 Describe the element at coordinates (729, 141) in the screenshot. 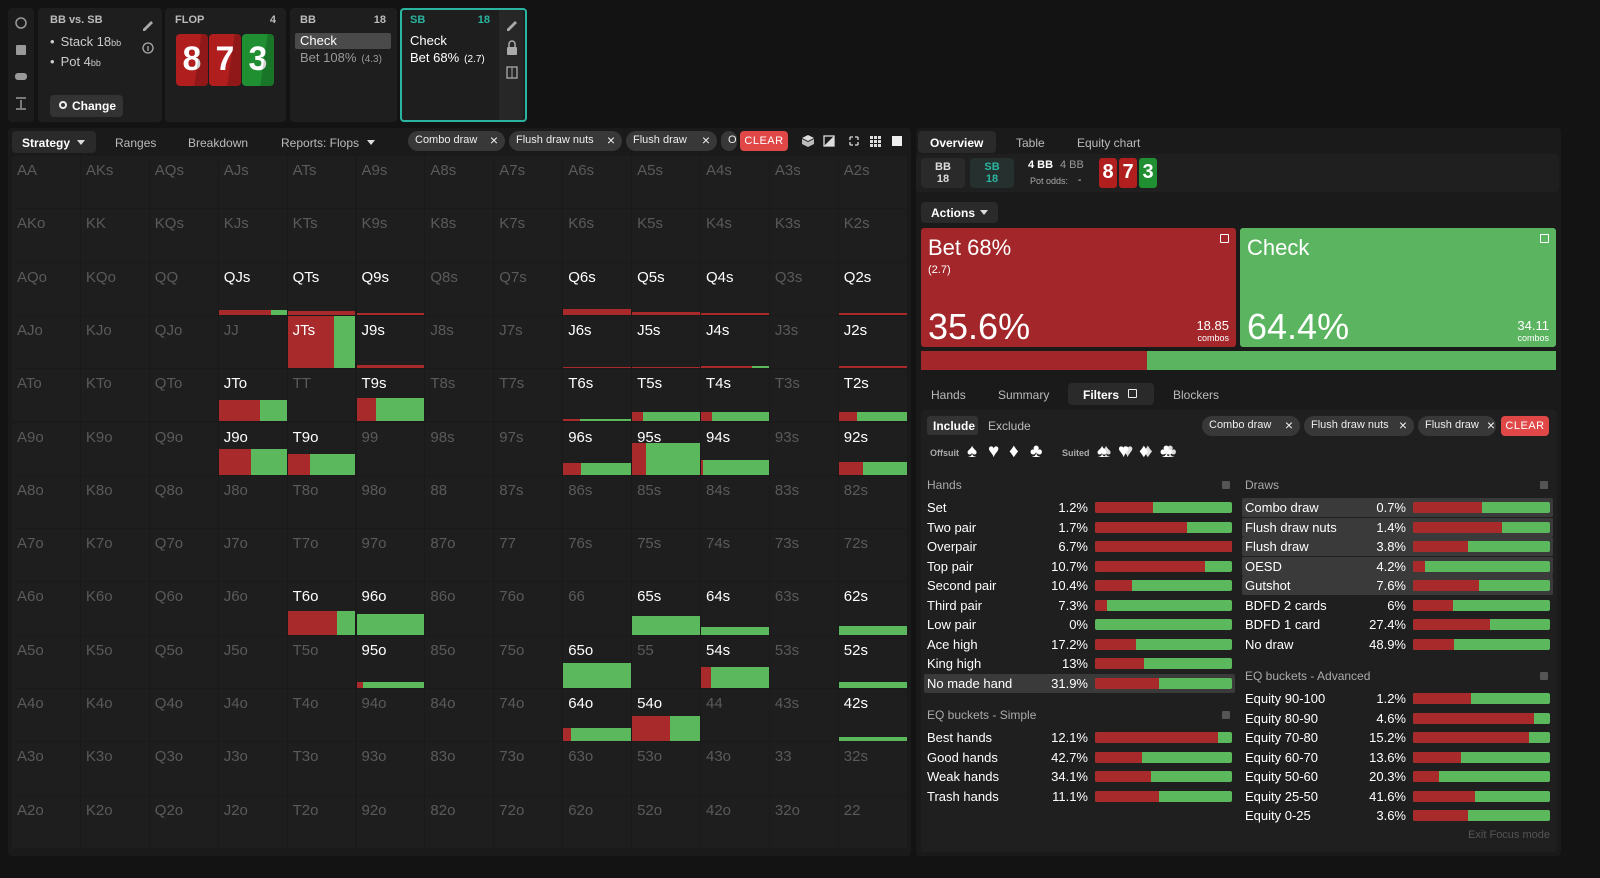

I see `filter-chip: O` at that location.